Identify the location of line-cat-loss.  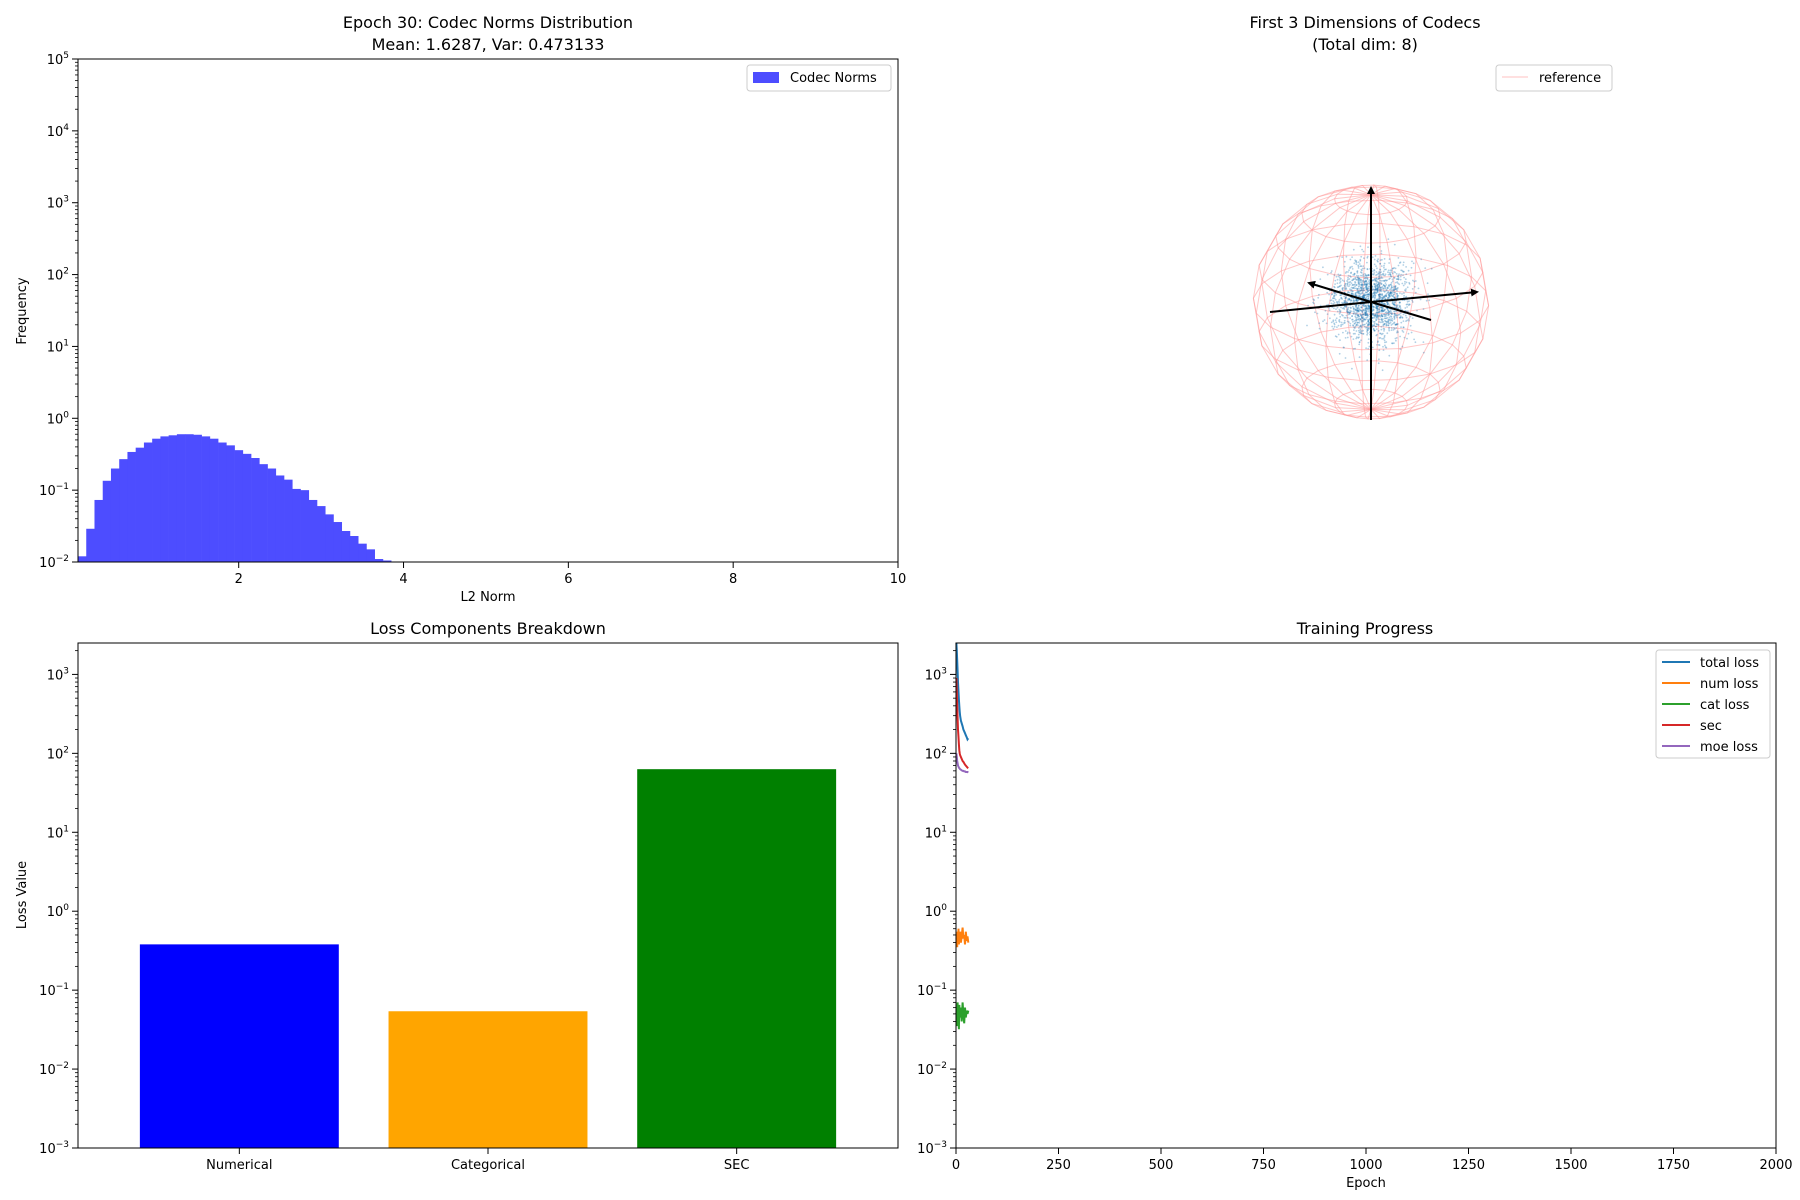
(962, 1016).